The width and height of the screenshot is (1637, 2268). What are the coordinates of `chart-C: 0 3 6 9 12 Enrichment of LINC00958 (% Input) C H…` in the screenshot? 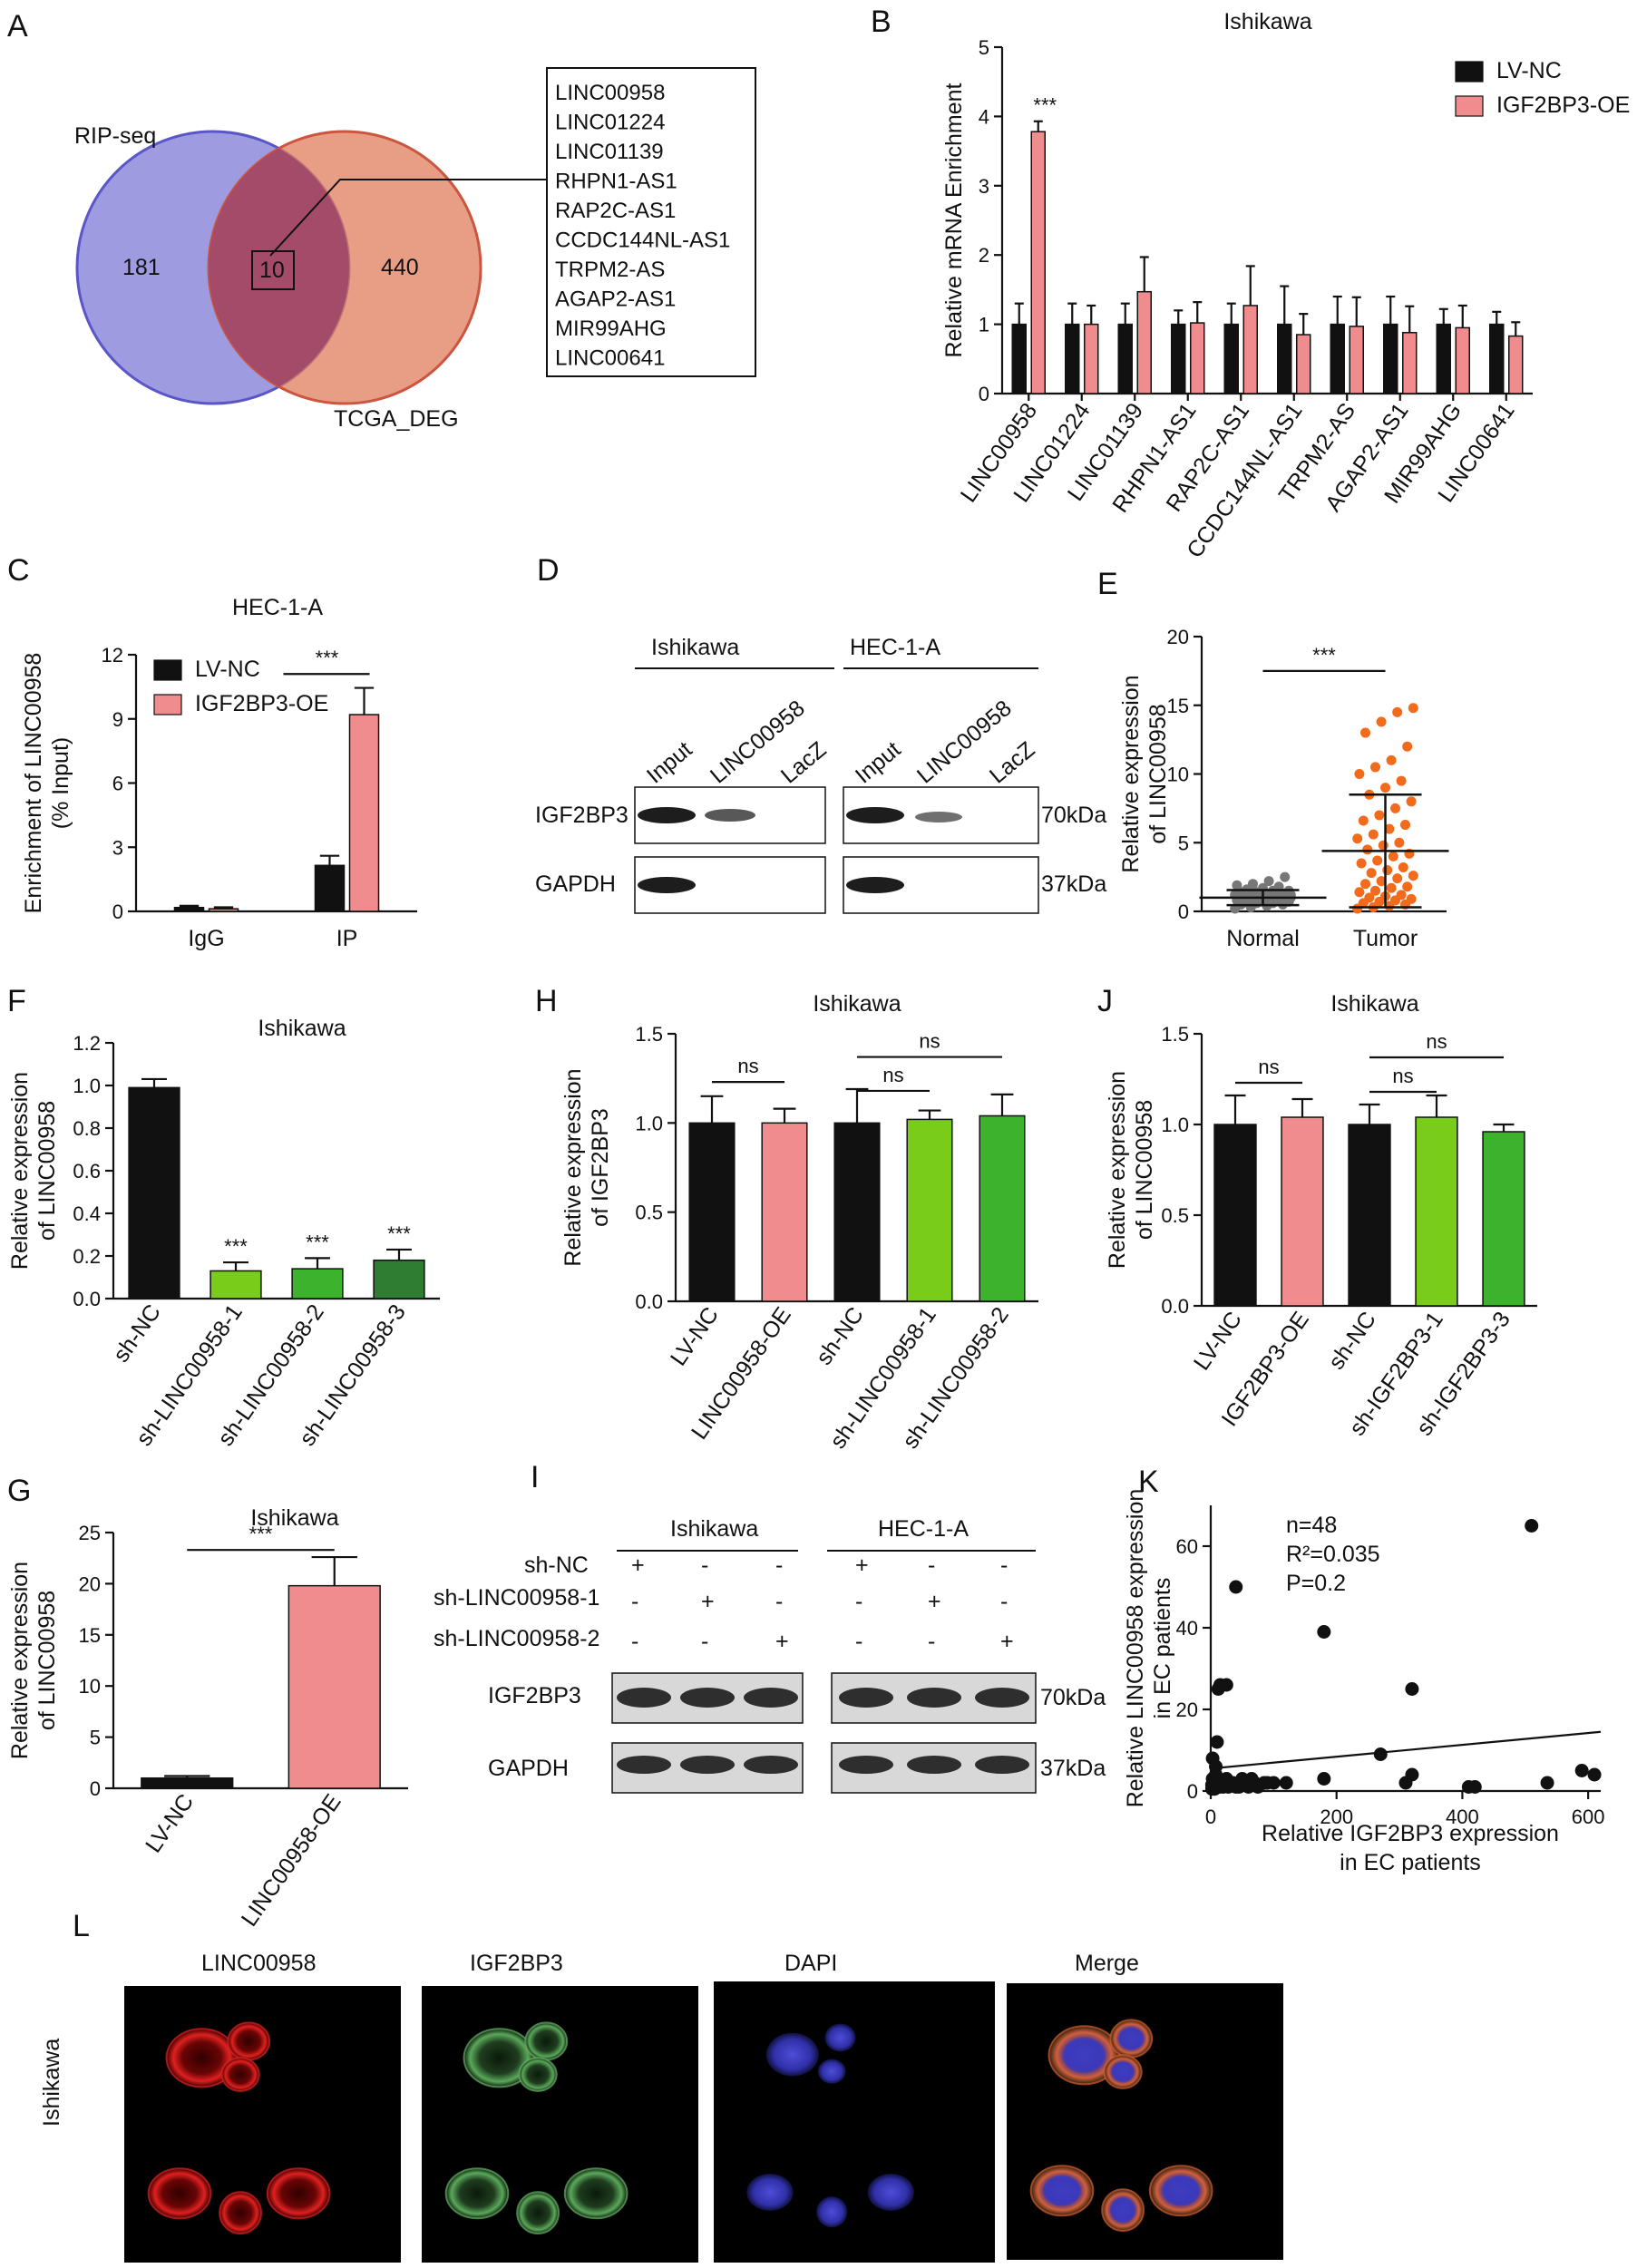 It's located at (212, 752).